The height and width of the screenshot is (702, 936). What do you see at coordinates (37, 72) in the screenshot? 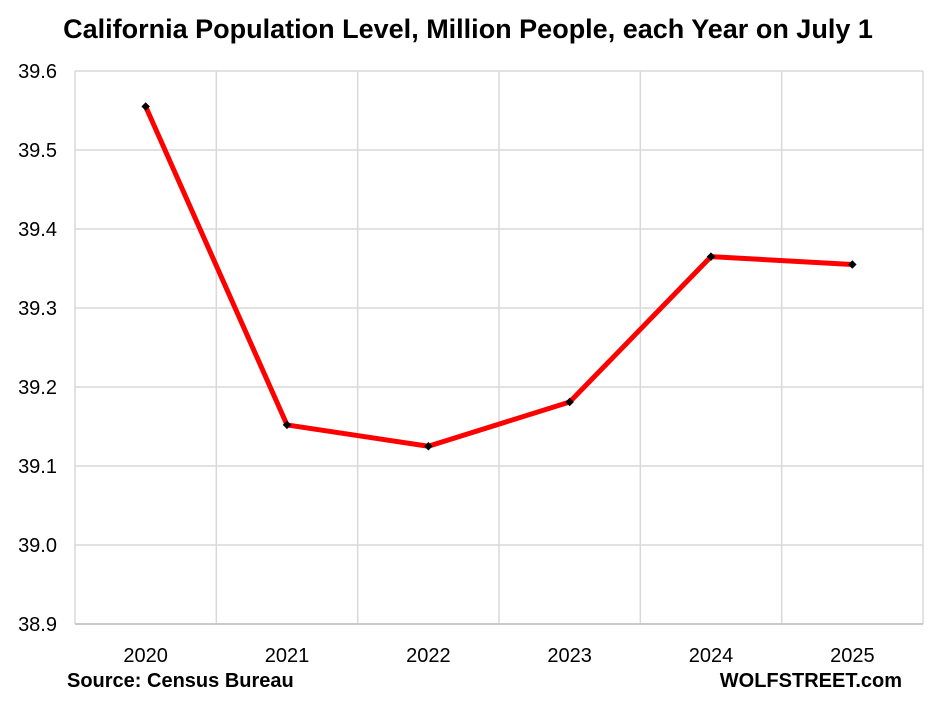
I see `y-tick-label: 39.6` at bounding box center [37, 72].